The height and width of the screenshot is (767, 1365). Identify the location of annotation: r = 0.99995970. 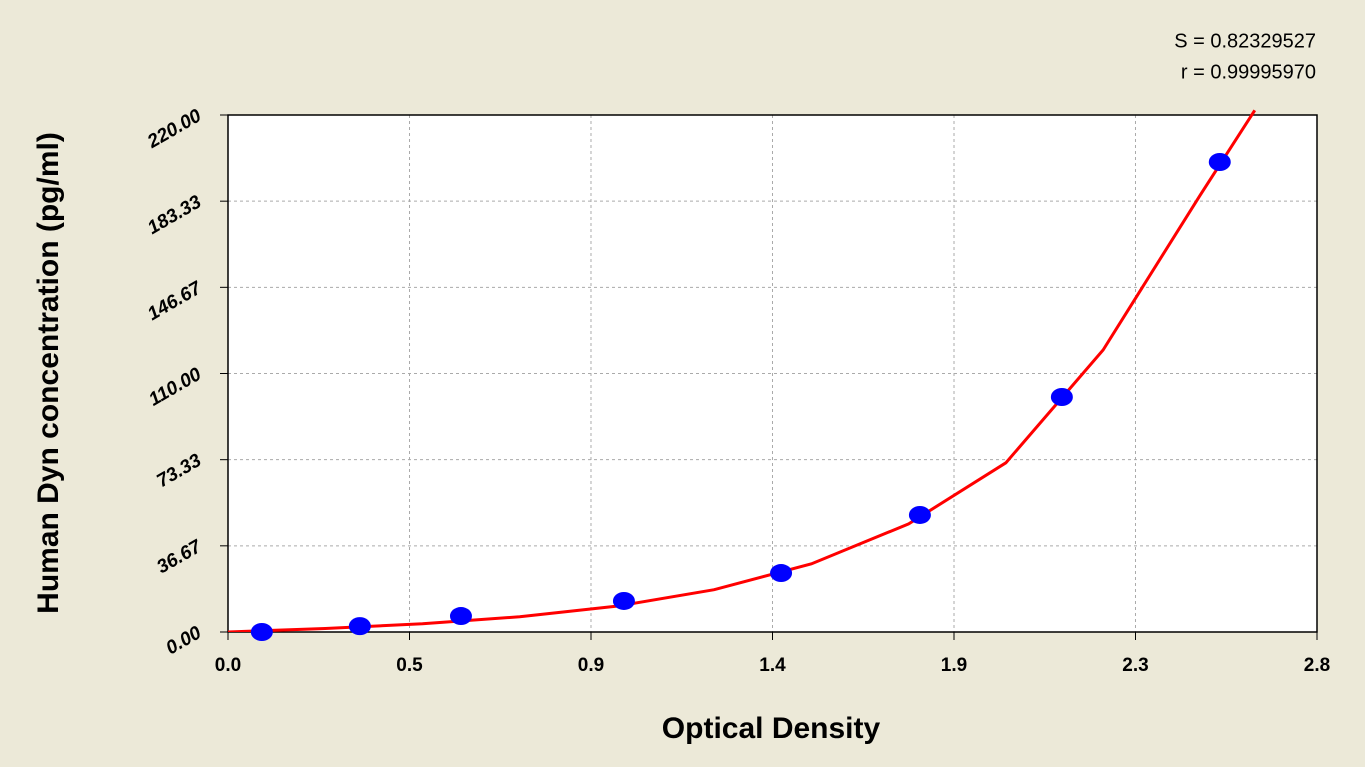
(1248, 72).